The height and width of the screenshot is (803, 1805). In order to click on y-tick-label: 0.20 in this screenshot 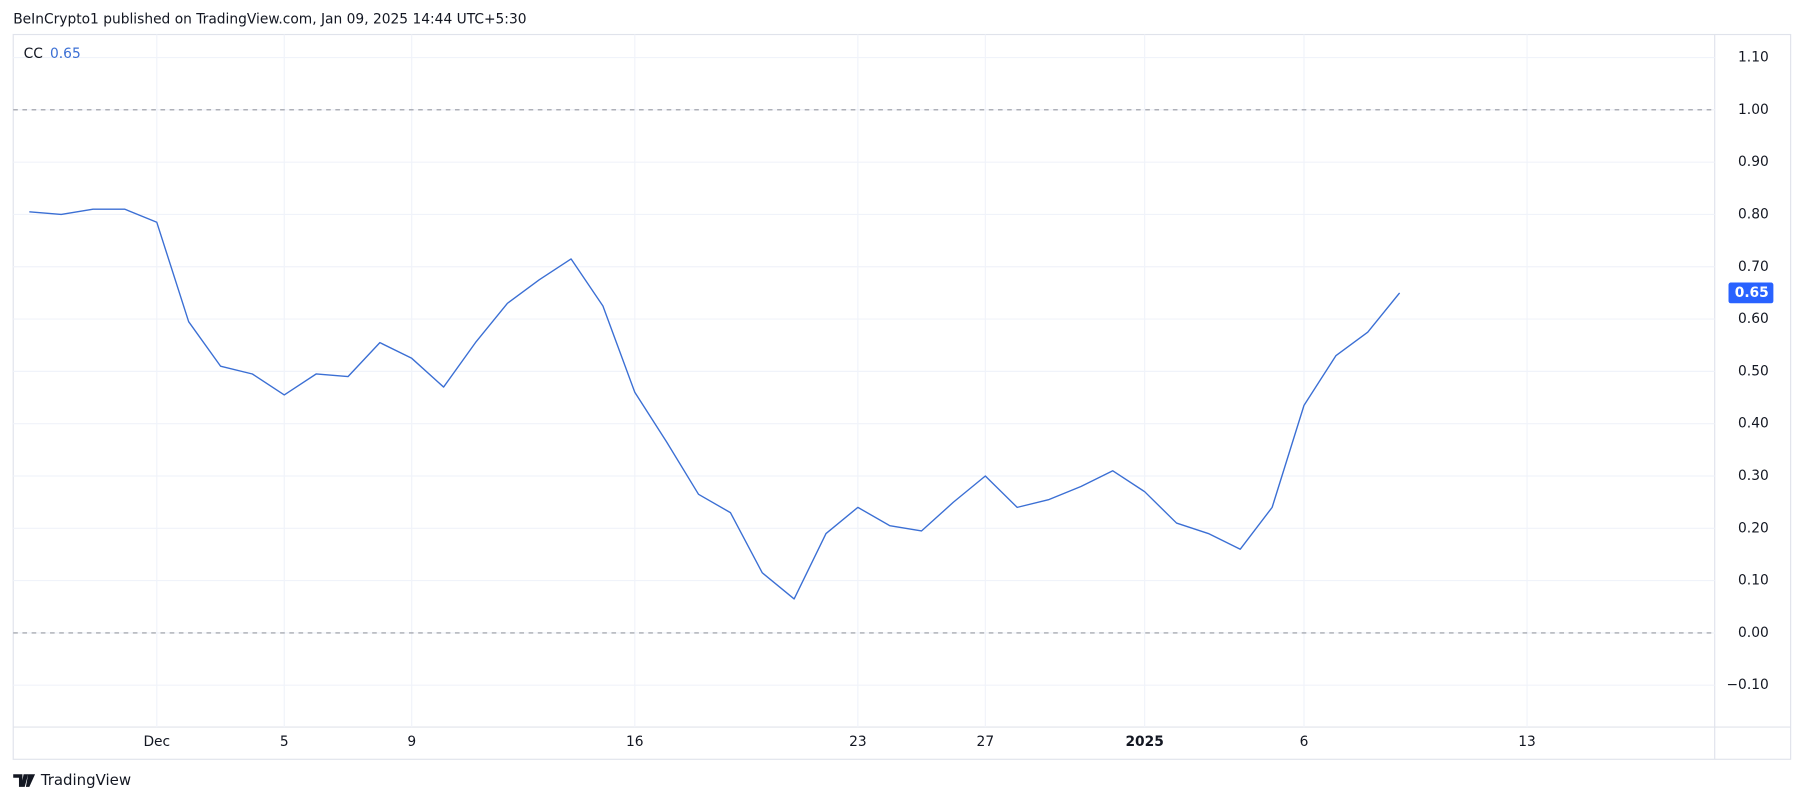, I will do `click(1753, 528)`.